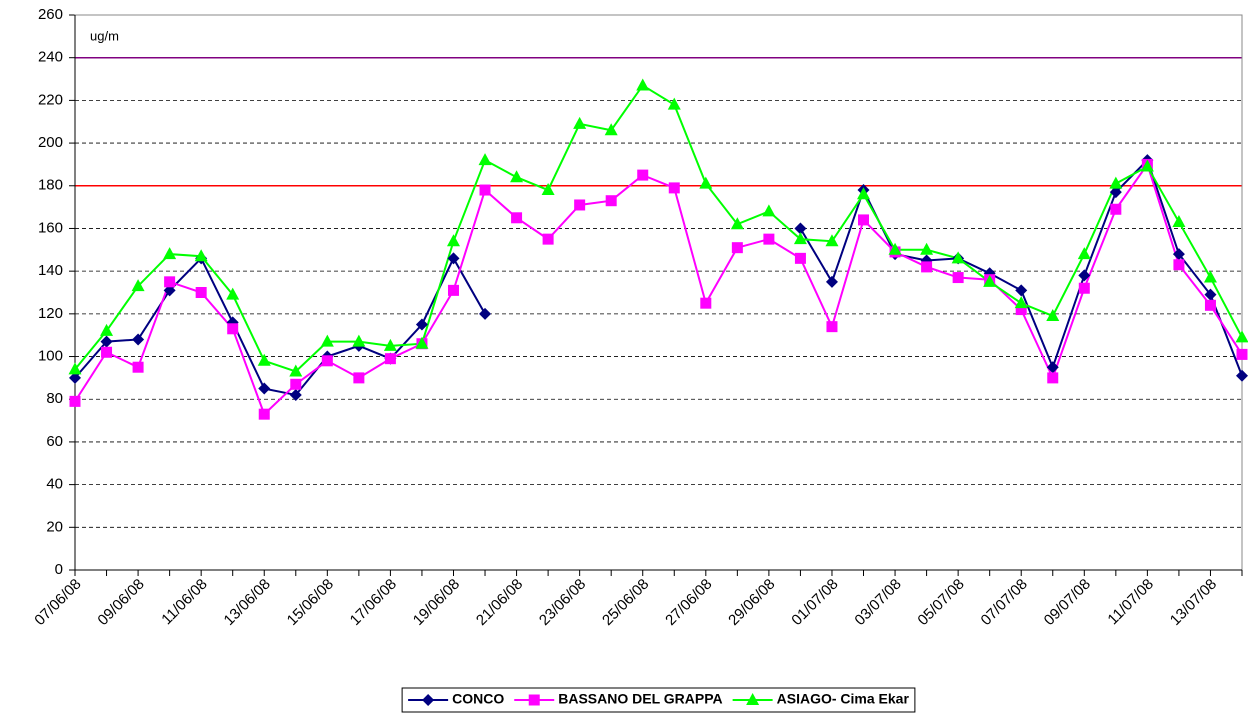 The height and width of the screenshot is (718, 1248). What do you see at coordinates (184, 602) in the screenshot?
I see `x-tick-label: 11/06/08` at bounding box center [184, 602].